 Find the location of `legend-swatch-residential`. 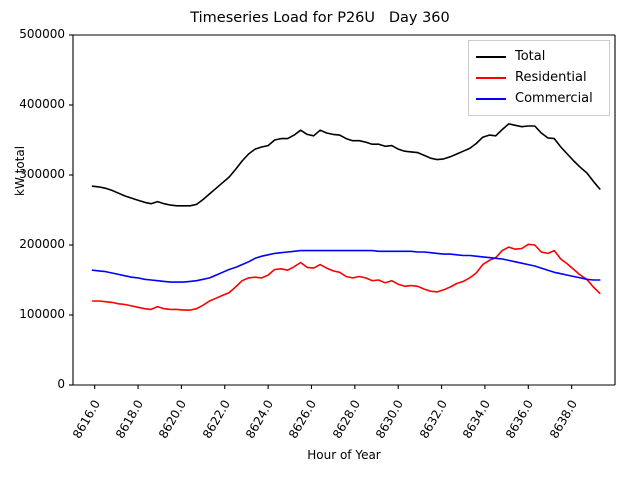

legend-swatch-residential is located at coordinates (491, 77).